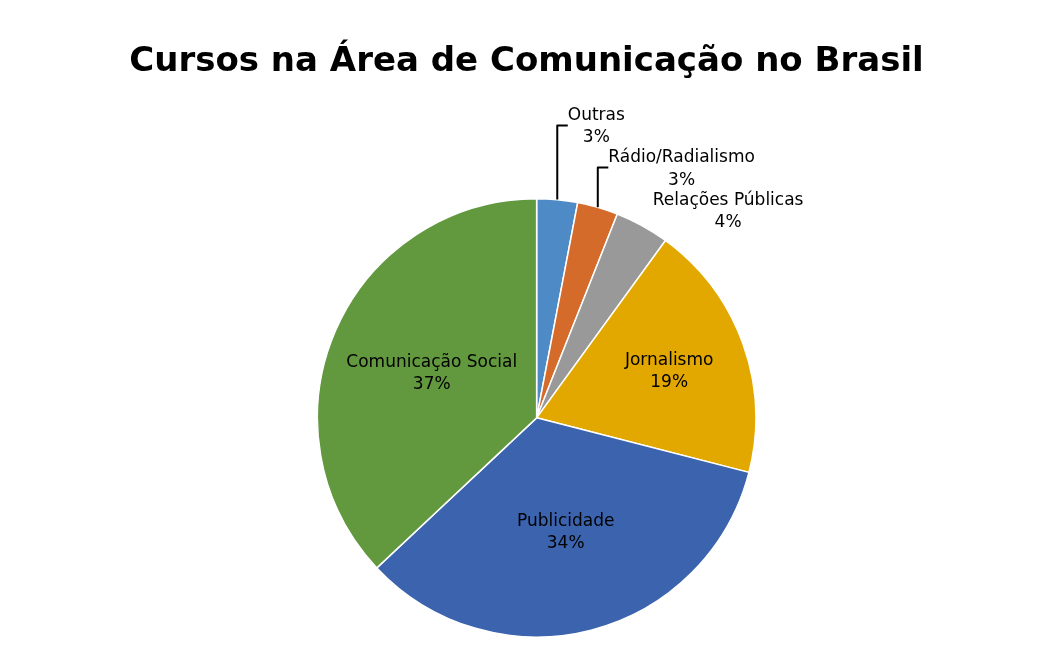 The image size is (1053, 668). What do you see at coordinates (681, 156) in the screenshot?
I see `slice-label: Rádio/Radialismo` at bounding box center [681, 156].